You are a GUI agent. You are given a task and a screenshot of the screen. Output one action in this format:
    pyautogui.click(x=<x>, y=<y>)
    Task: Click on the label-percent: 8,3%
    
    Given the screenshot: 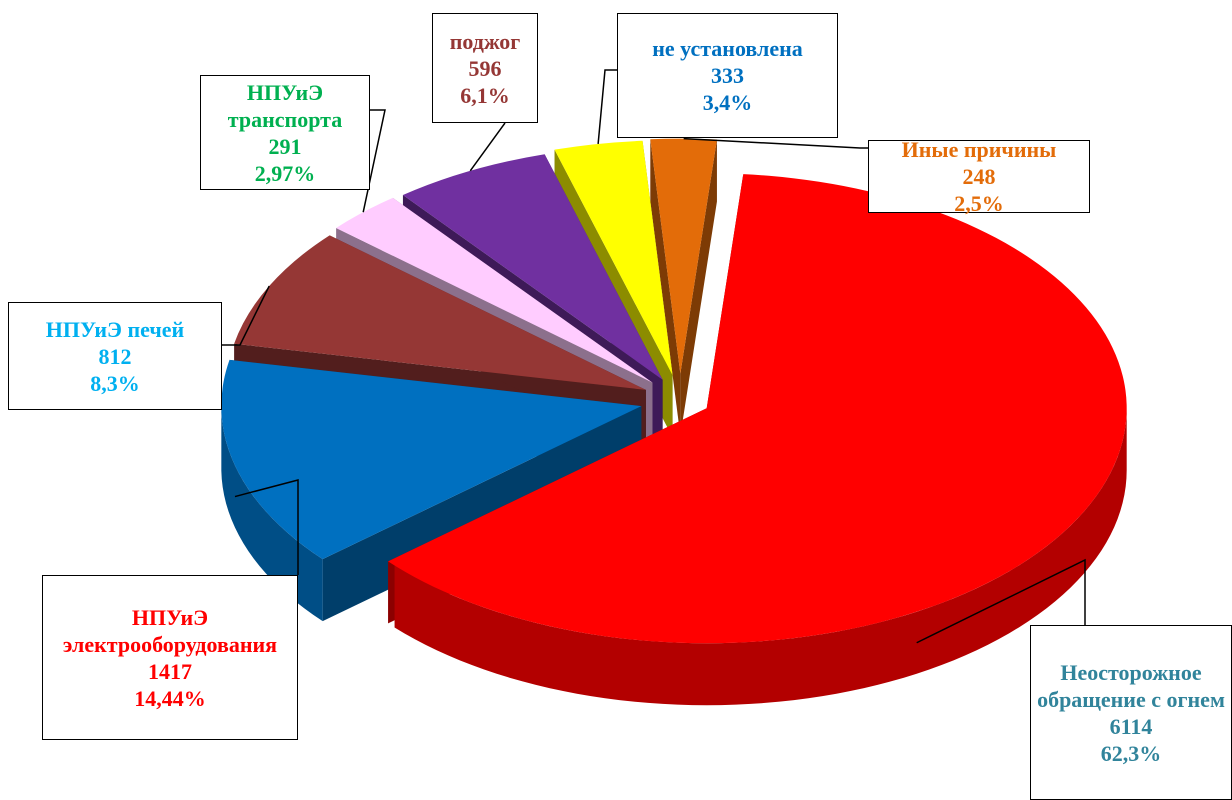 What is the action you would take?
    pyautogui.click(x=115, y=383)
    